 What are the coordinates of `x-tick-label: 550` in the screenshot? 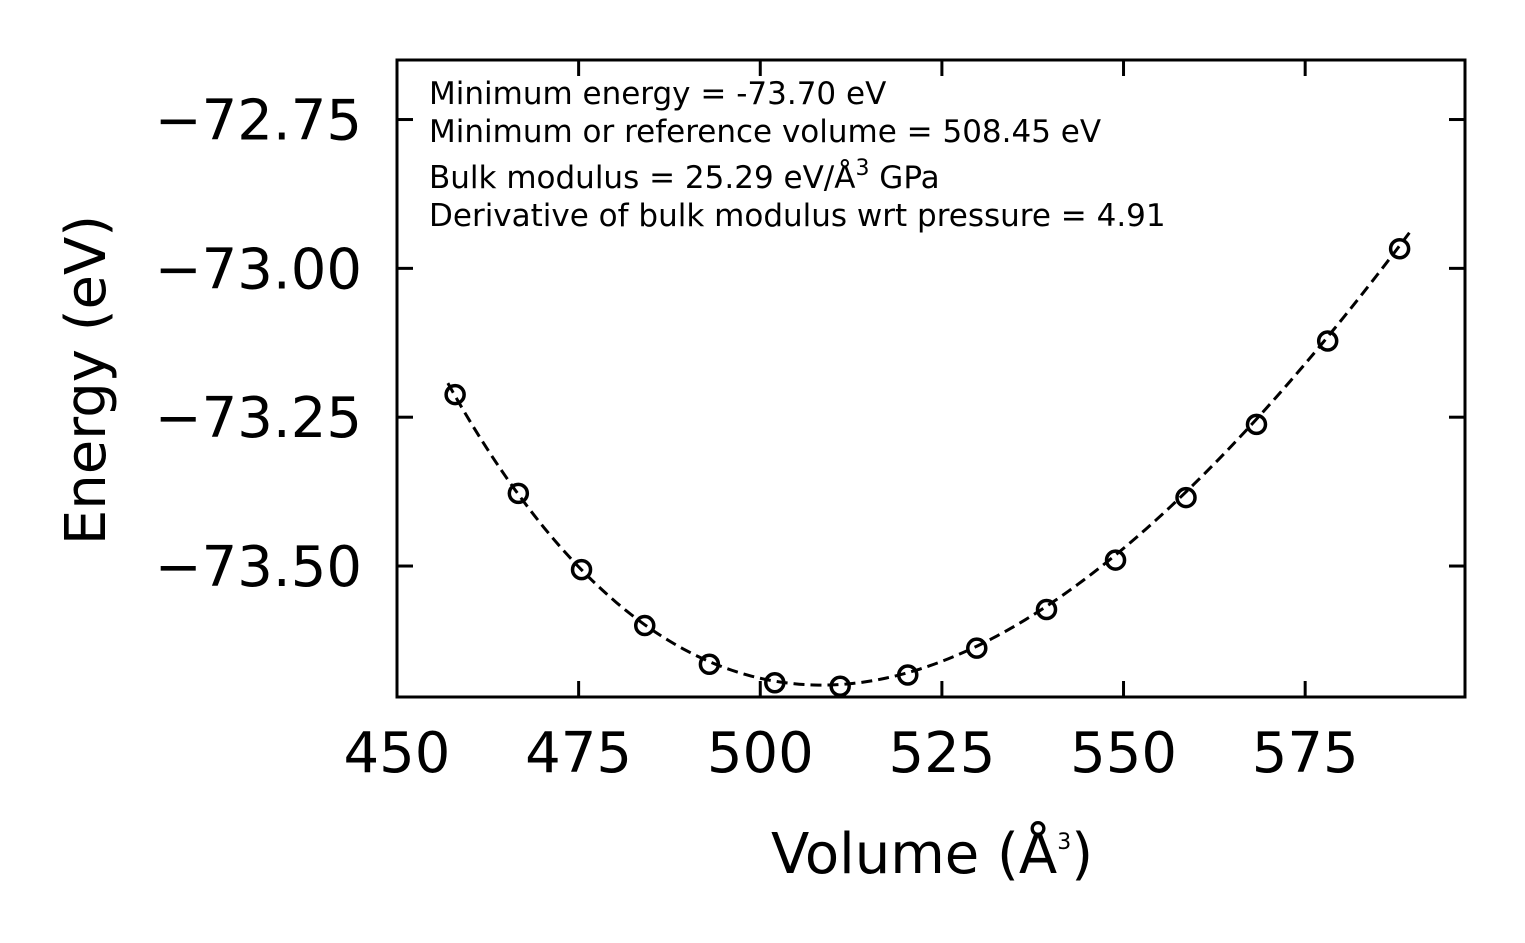 It's located at (1123, 753).